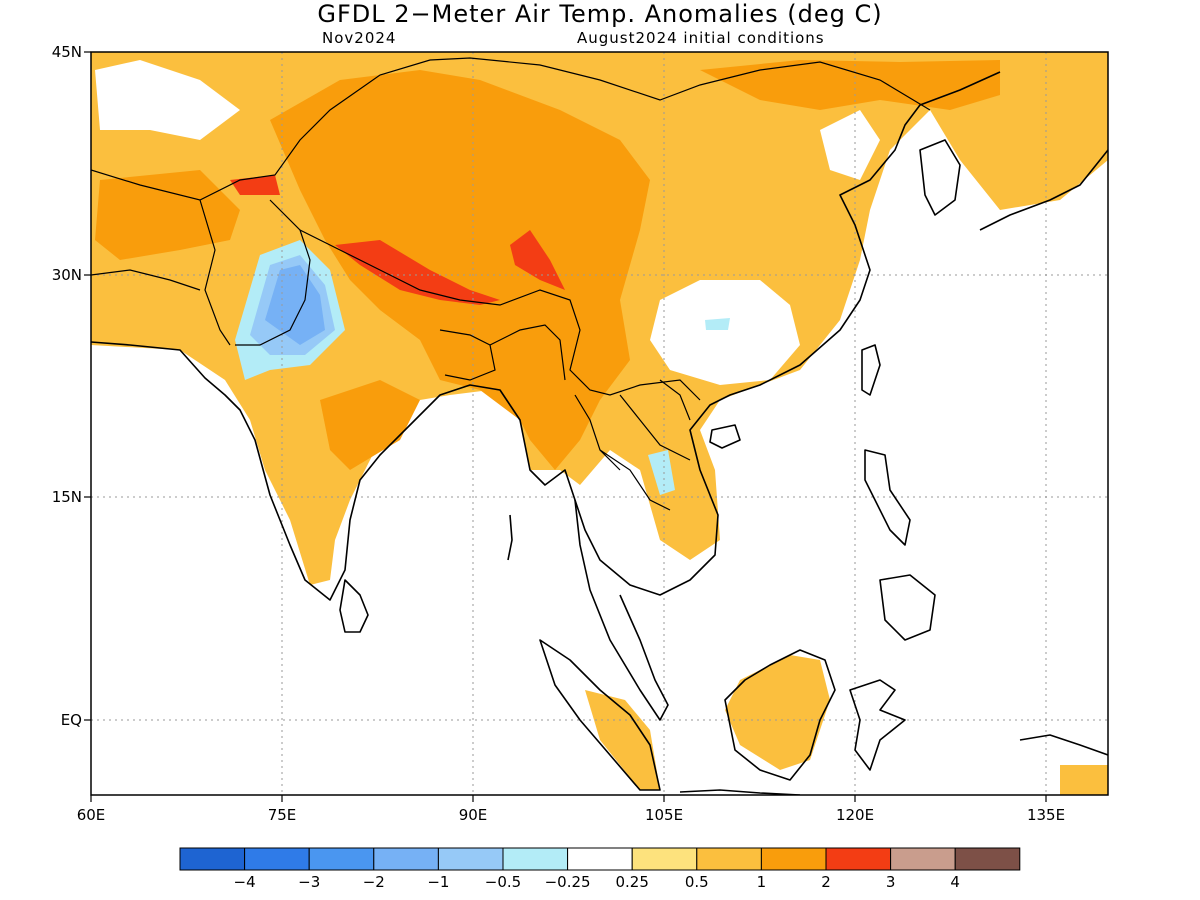 Image resolution: width=1200 pixels, height=900 pixels. Describe the element at coordinates (696, 882) in the screenshot. I see `colorbar-tick-label: 0.5` at that location.